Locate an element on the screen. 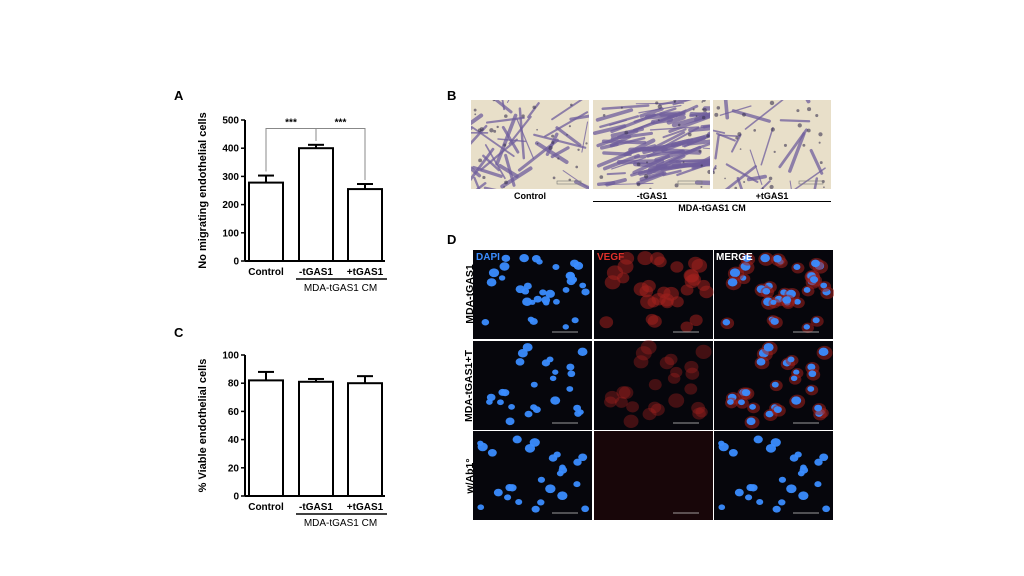 Image resolution: width=1024 pixels, height=576 pixels. micrograph-control-image is located at coordinates (530, 144).